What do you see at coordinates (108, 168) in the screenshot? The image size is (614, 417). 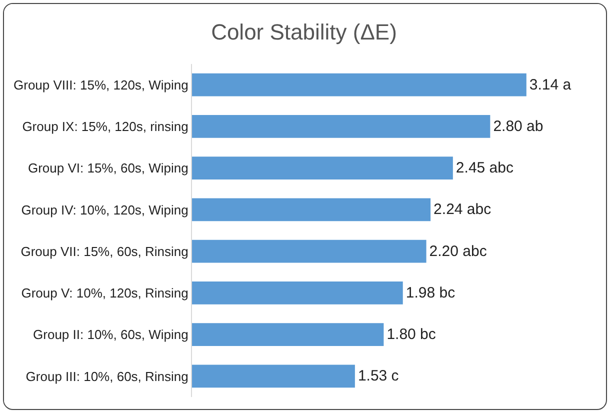 I see `y-tick-label: Group VI: 15%, 60s, Wiping` at bounding box center [108, 168].